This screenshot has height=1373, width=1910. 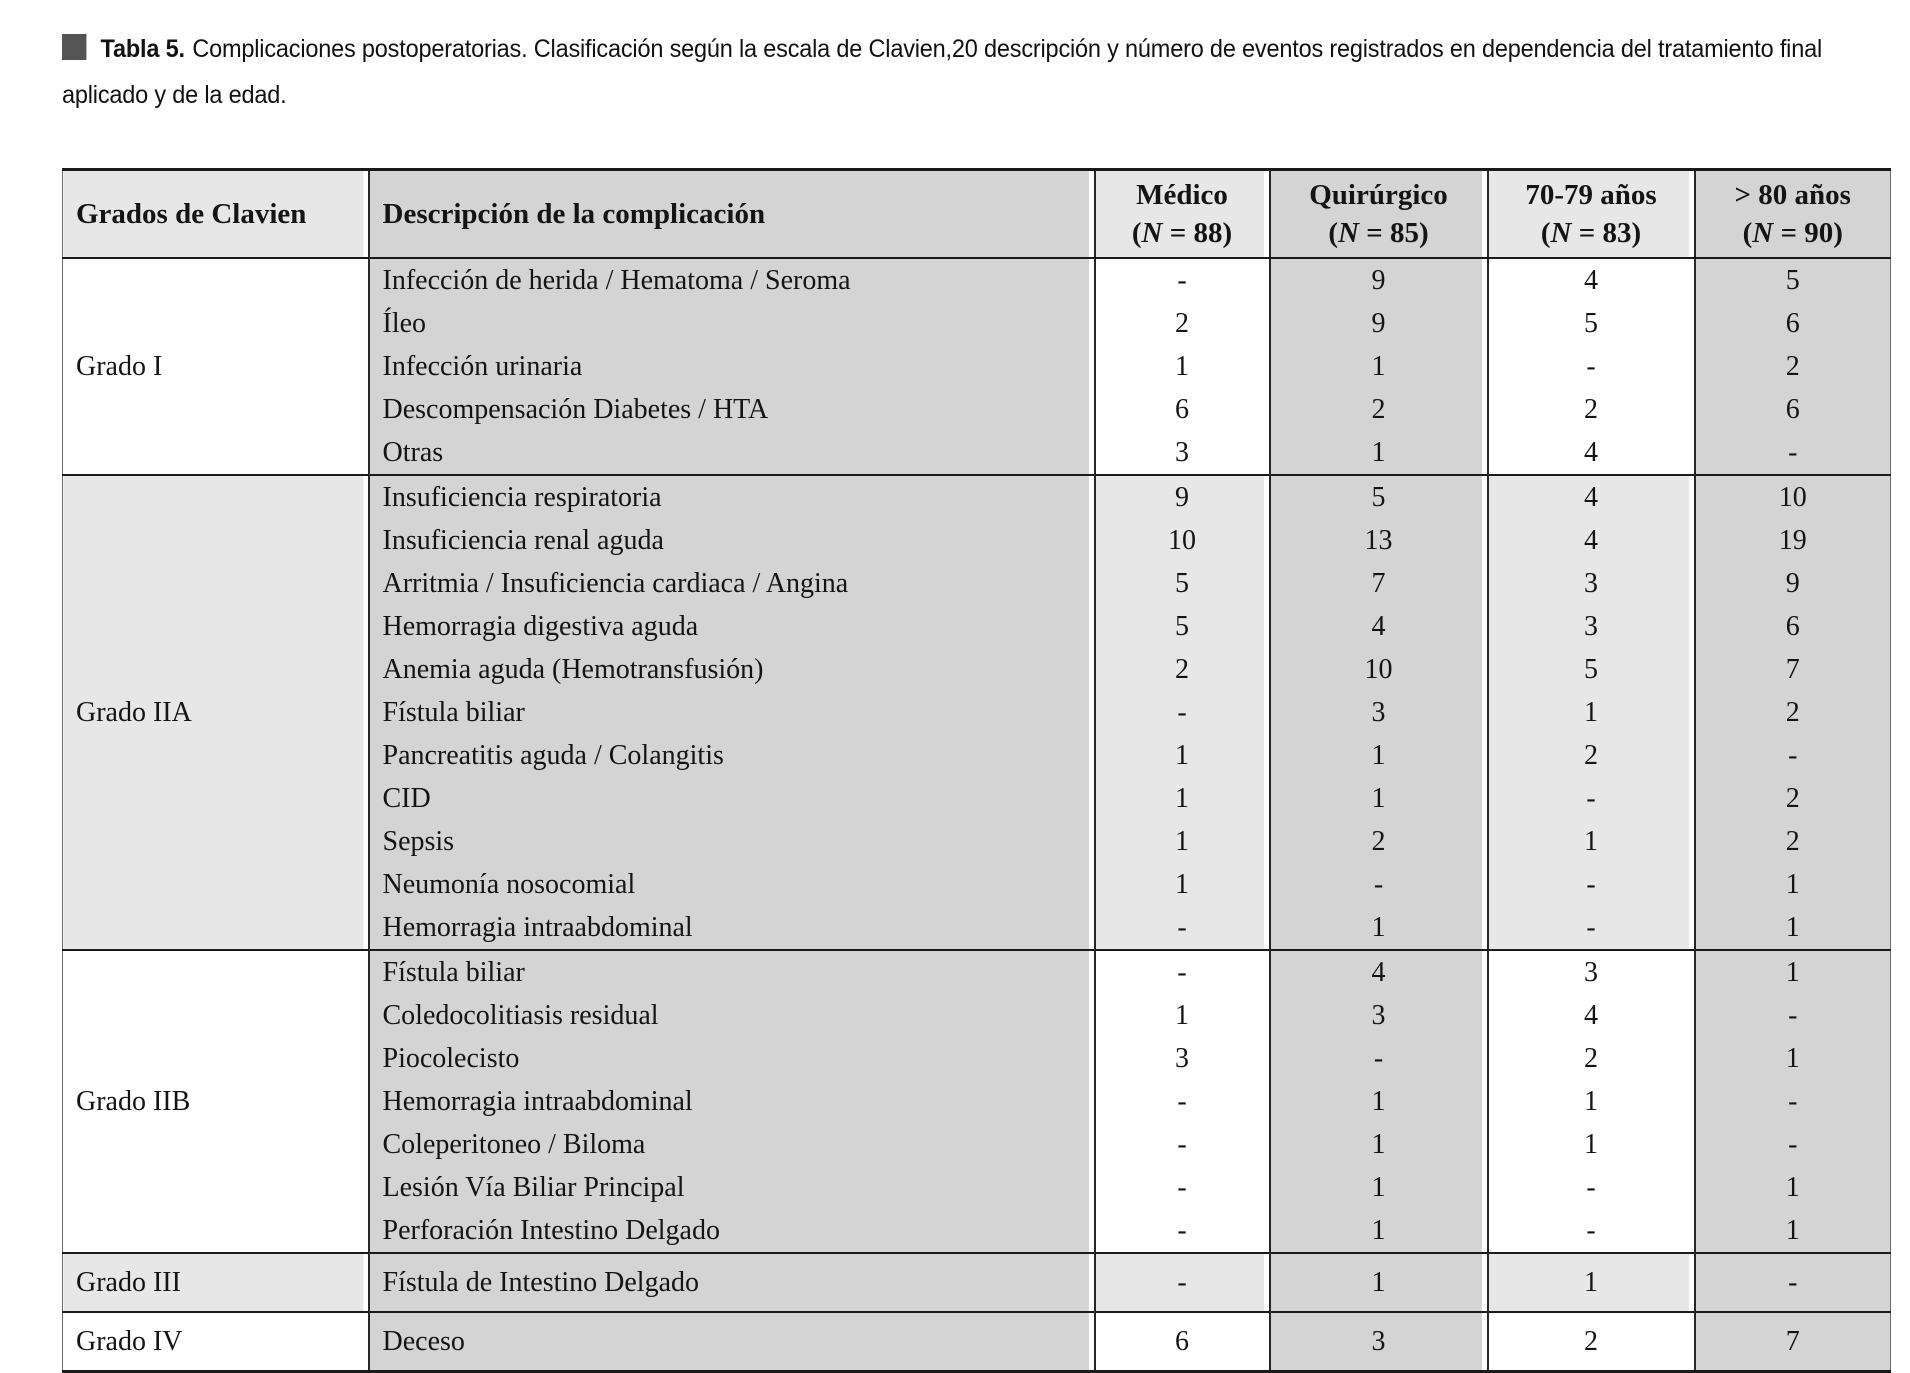 What do you see at coordinates (1792, 195) in the screenshot?
I see `column-header-mayor-80-label: > 80 años` at bounding box center [1792, 195].